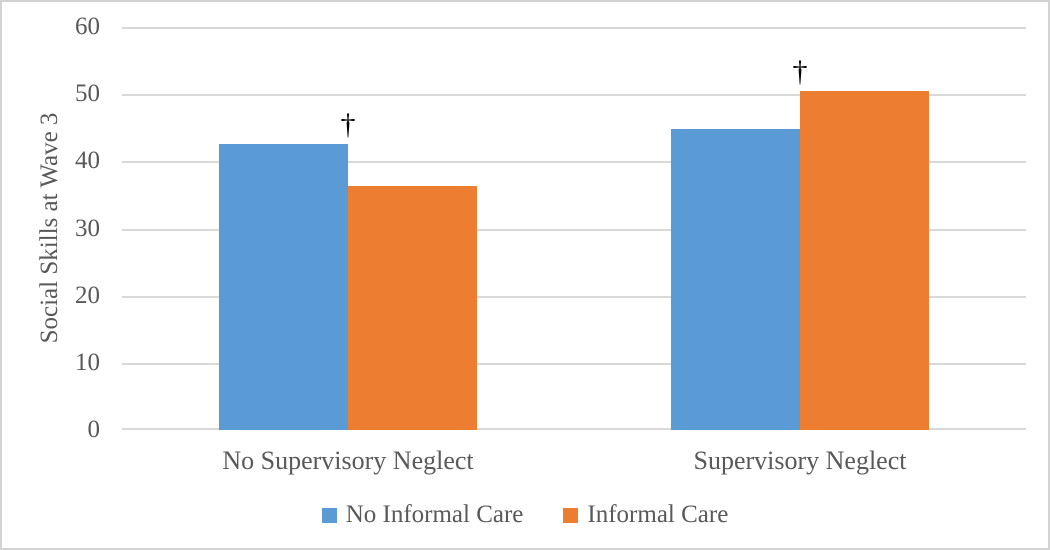 The height and width of the screenshot is (550, 1050). I want to click on legend-item-no-informal-care: No Informal Care, so click(422, 515).